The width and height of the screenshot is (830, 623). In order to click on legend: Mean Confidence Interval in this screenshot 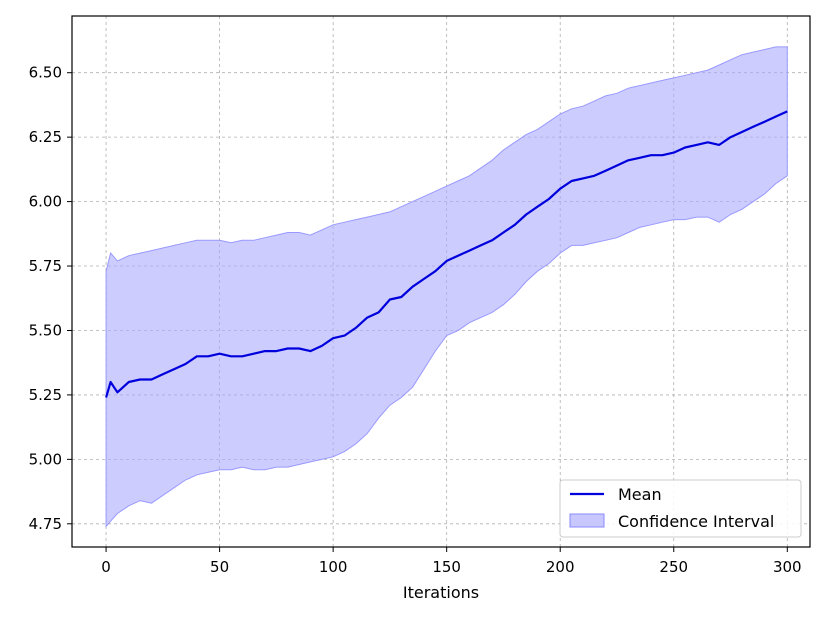, I will do `click(680, 508)`.